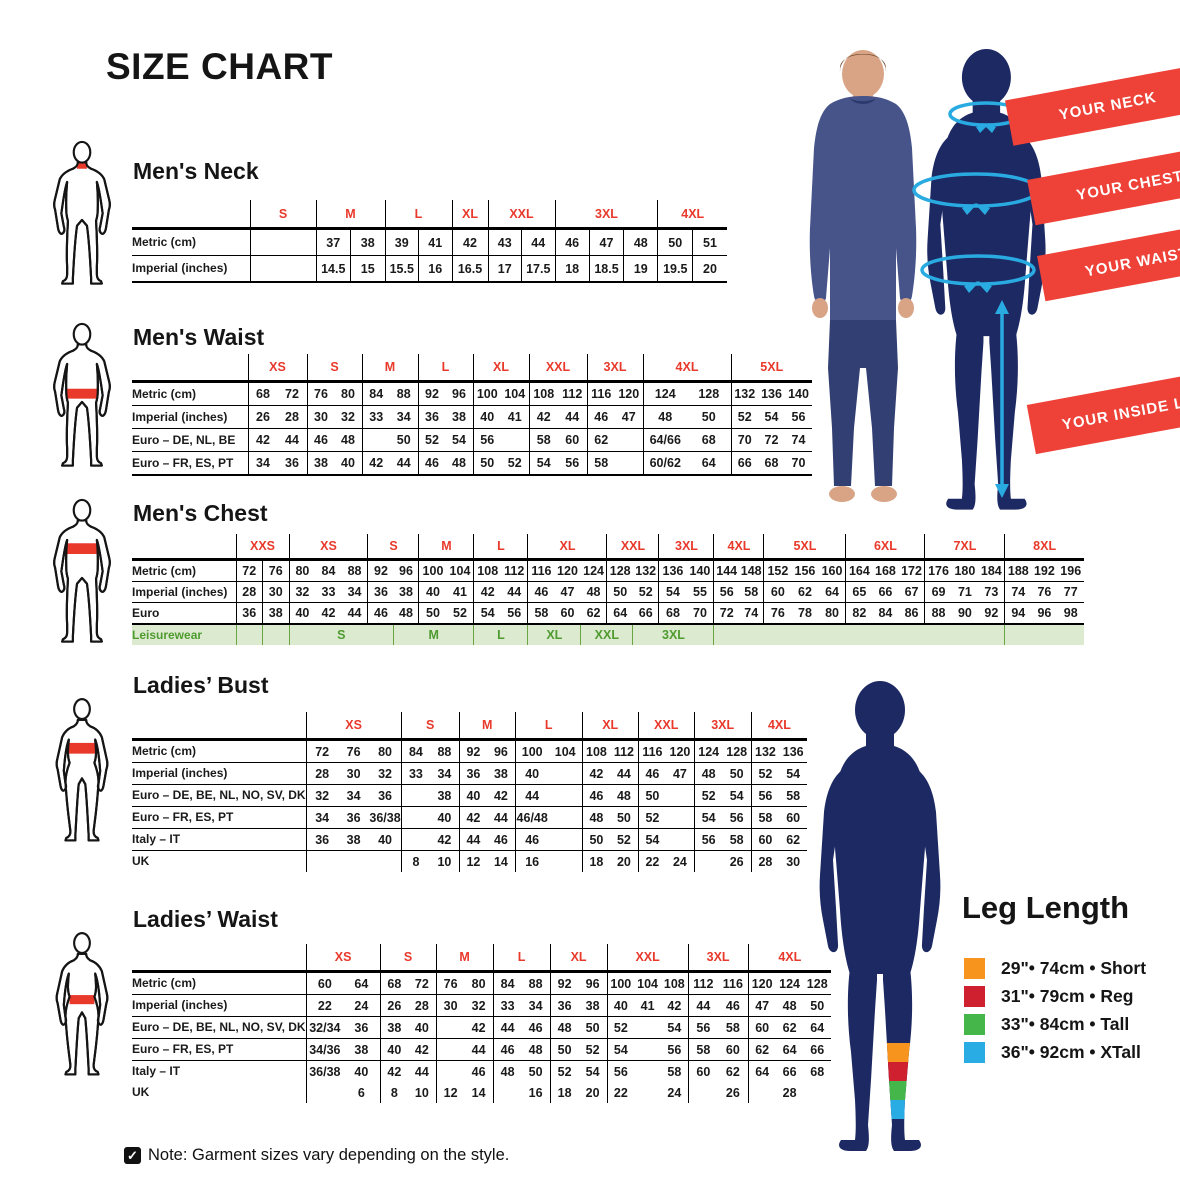  I want to click on size-cell: 14, so click(478, 1092).